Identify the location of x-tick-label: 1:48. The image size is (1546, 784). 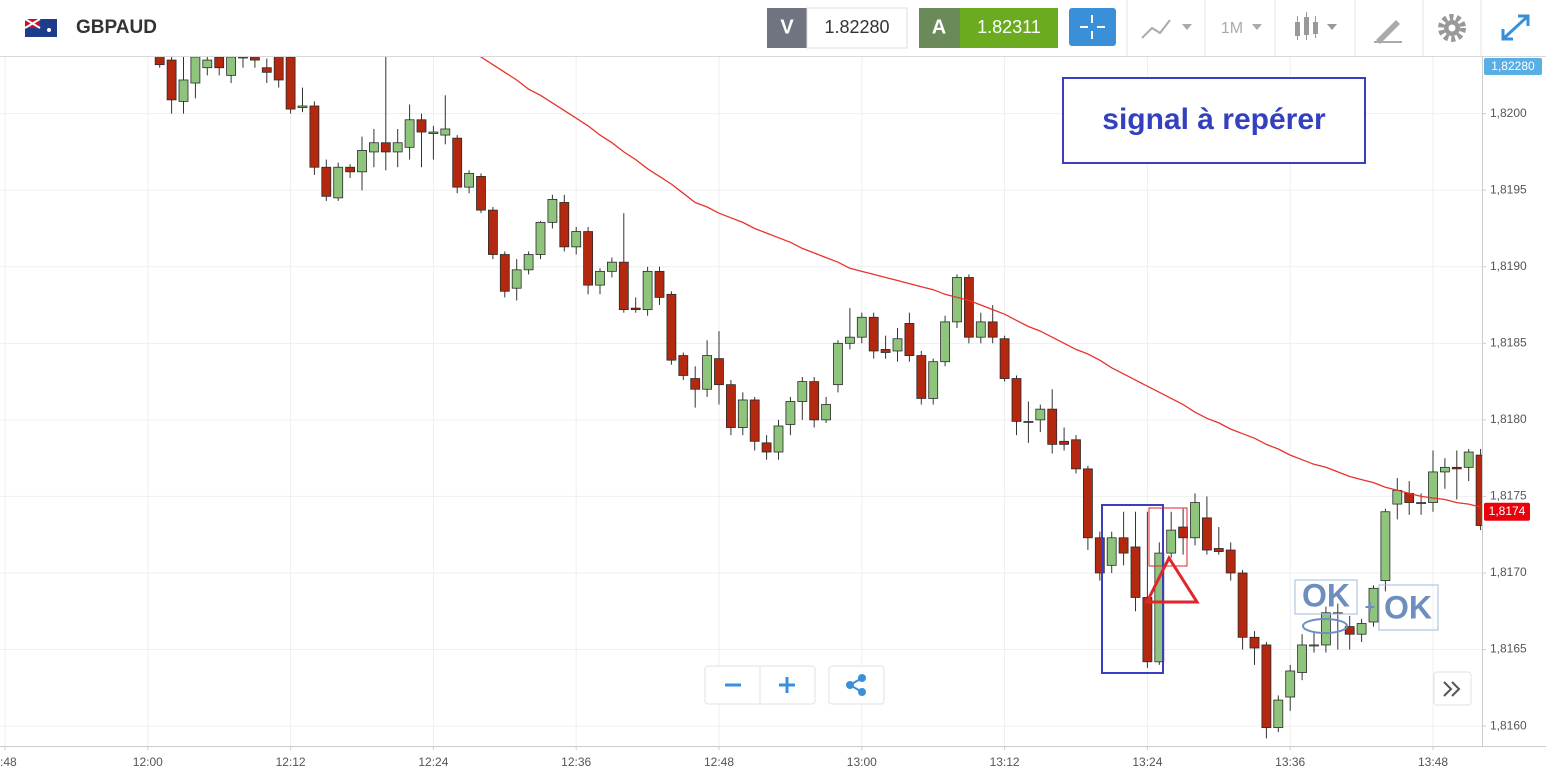
(8, 762).